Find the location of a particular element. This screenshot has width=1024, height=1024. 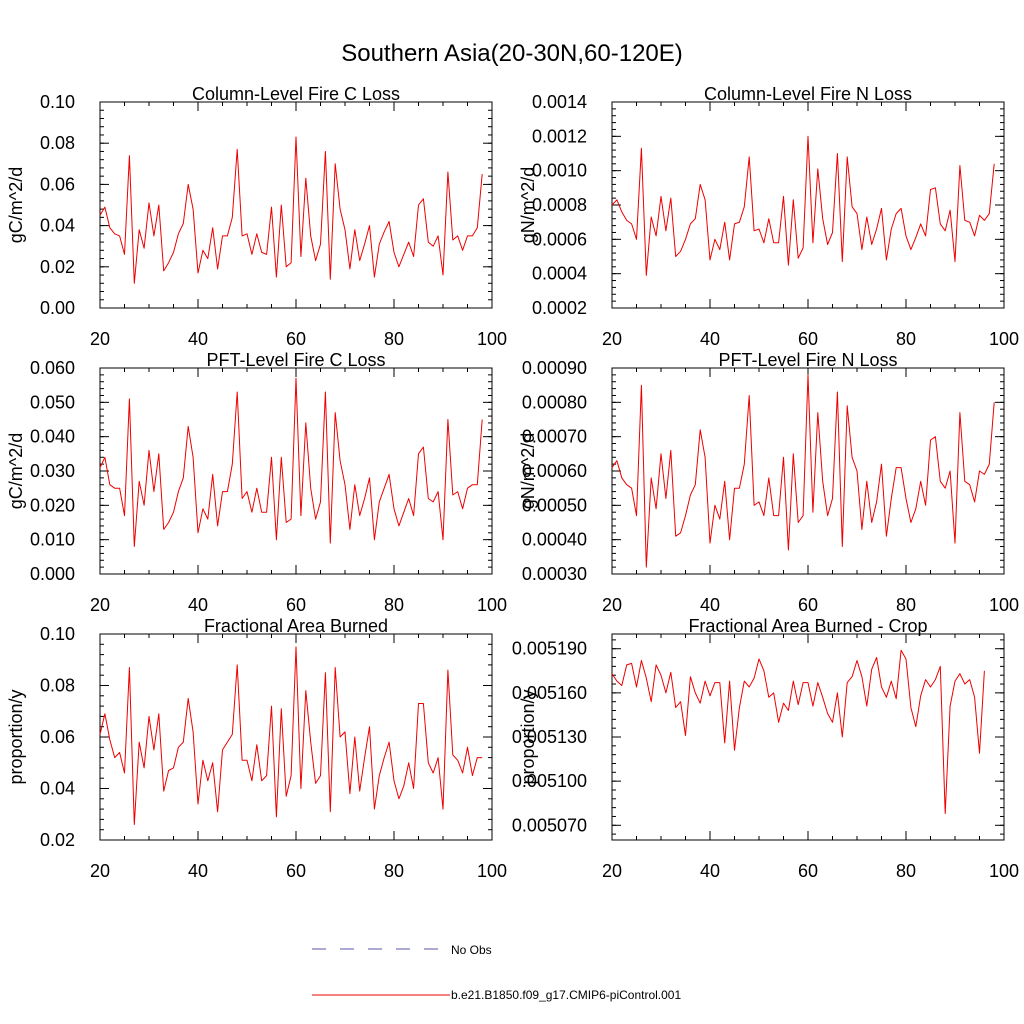

panel-4-ytick-label: 0.00030 is located at coordinates (554, 574).